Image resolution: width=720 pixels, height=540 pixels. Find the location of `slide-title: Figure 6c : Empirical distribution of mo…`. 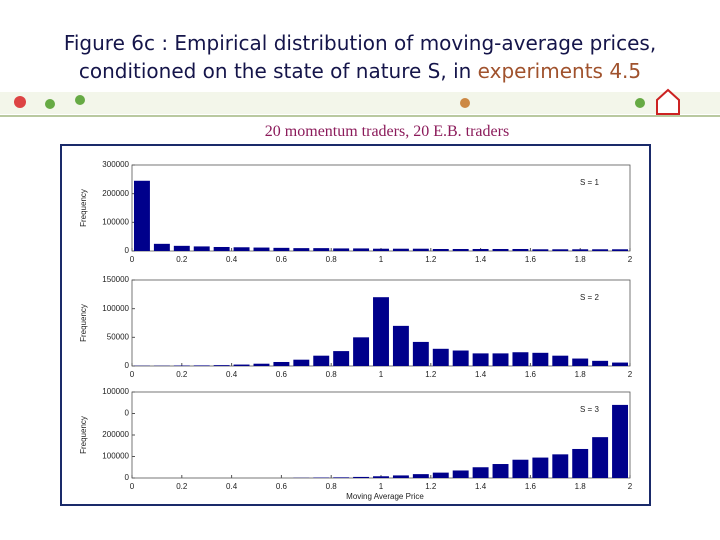

slide-title: Figure 6c : Empirical distribution of mo… is located at coordinates (360, 43).